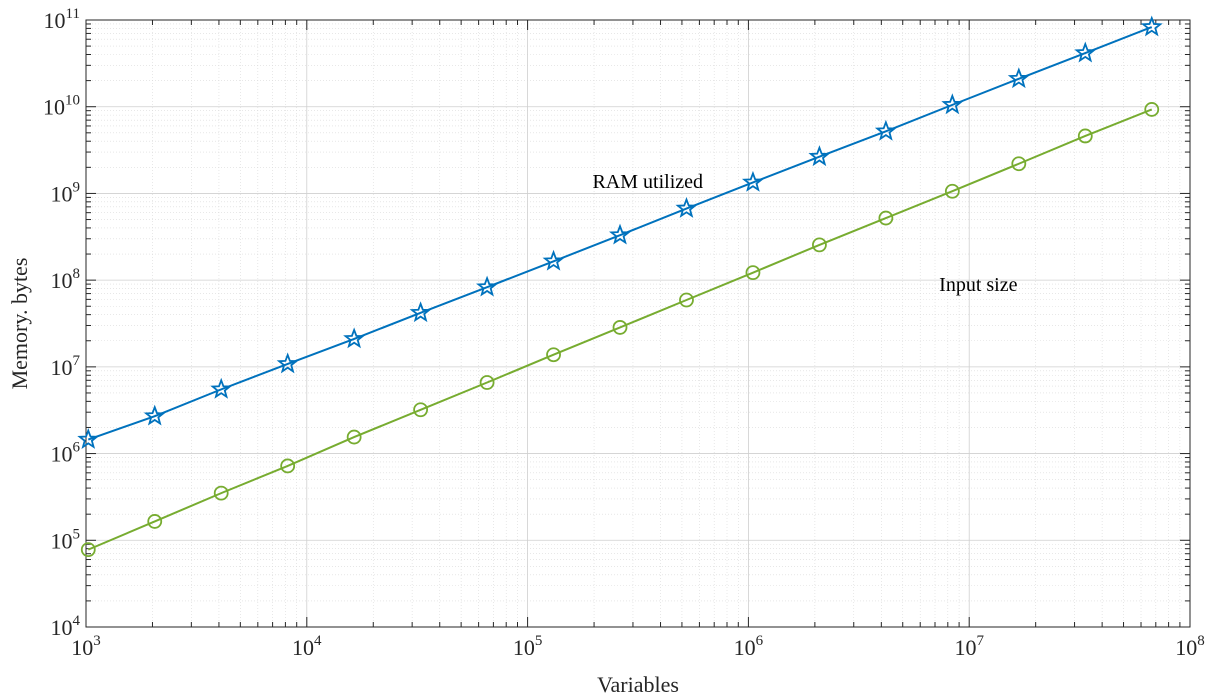 The height and width of the screenshot is (696, 1210). What do you see at coordinates (969, 646) in the screenshot?
I see `x-tick-label: 10⁷` at bounding box center [969, 646].